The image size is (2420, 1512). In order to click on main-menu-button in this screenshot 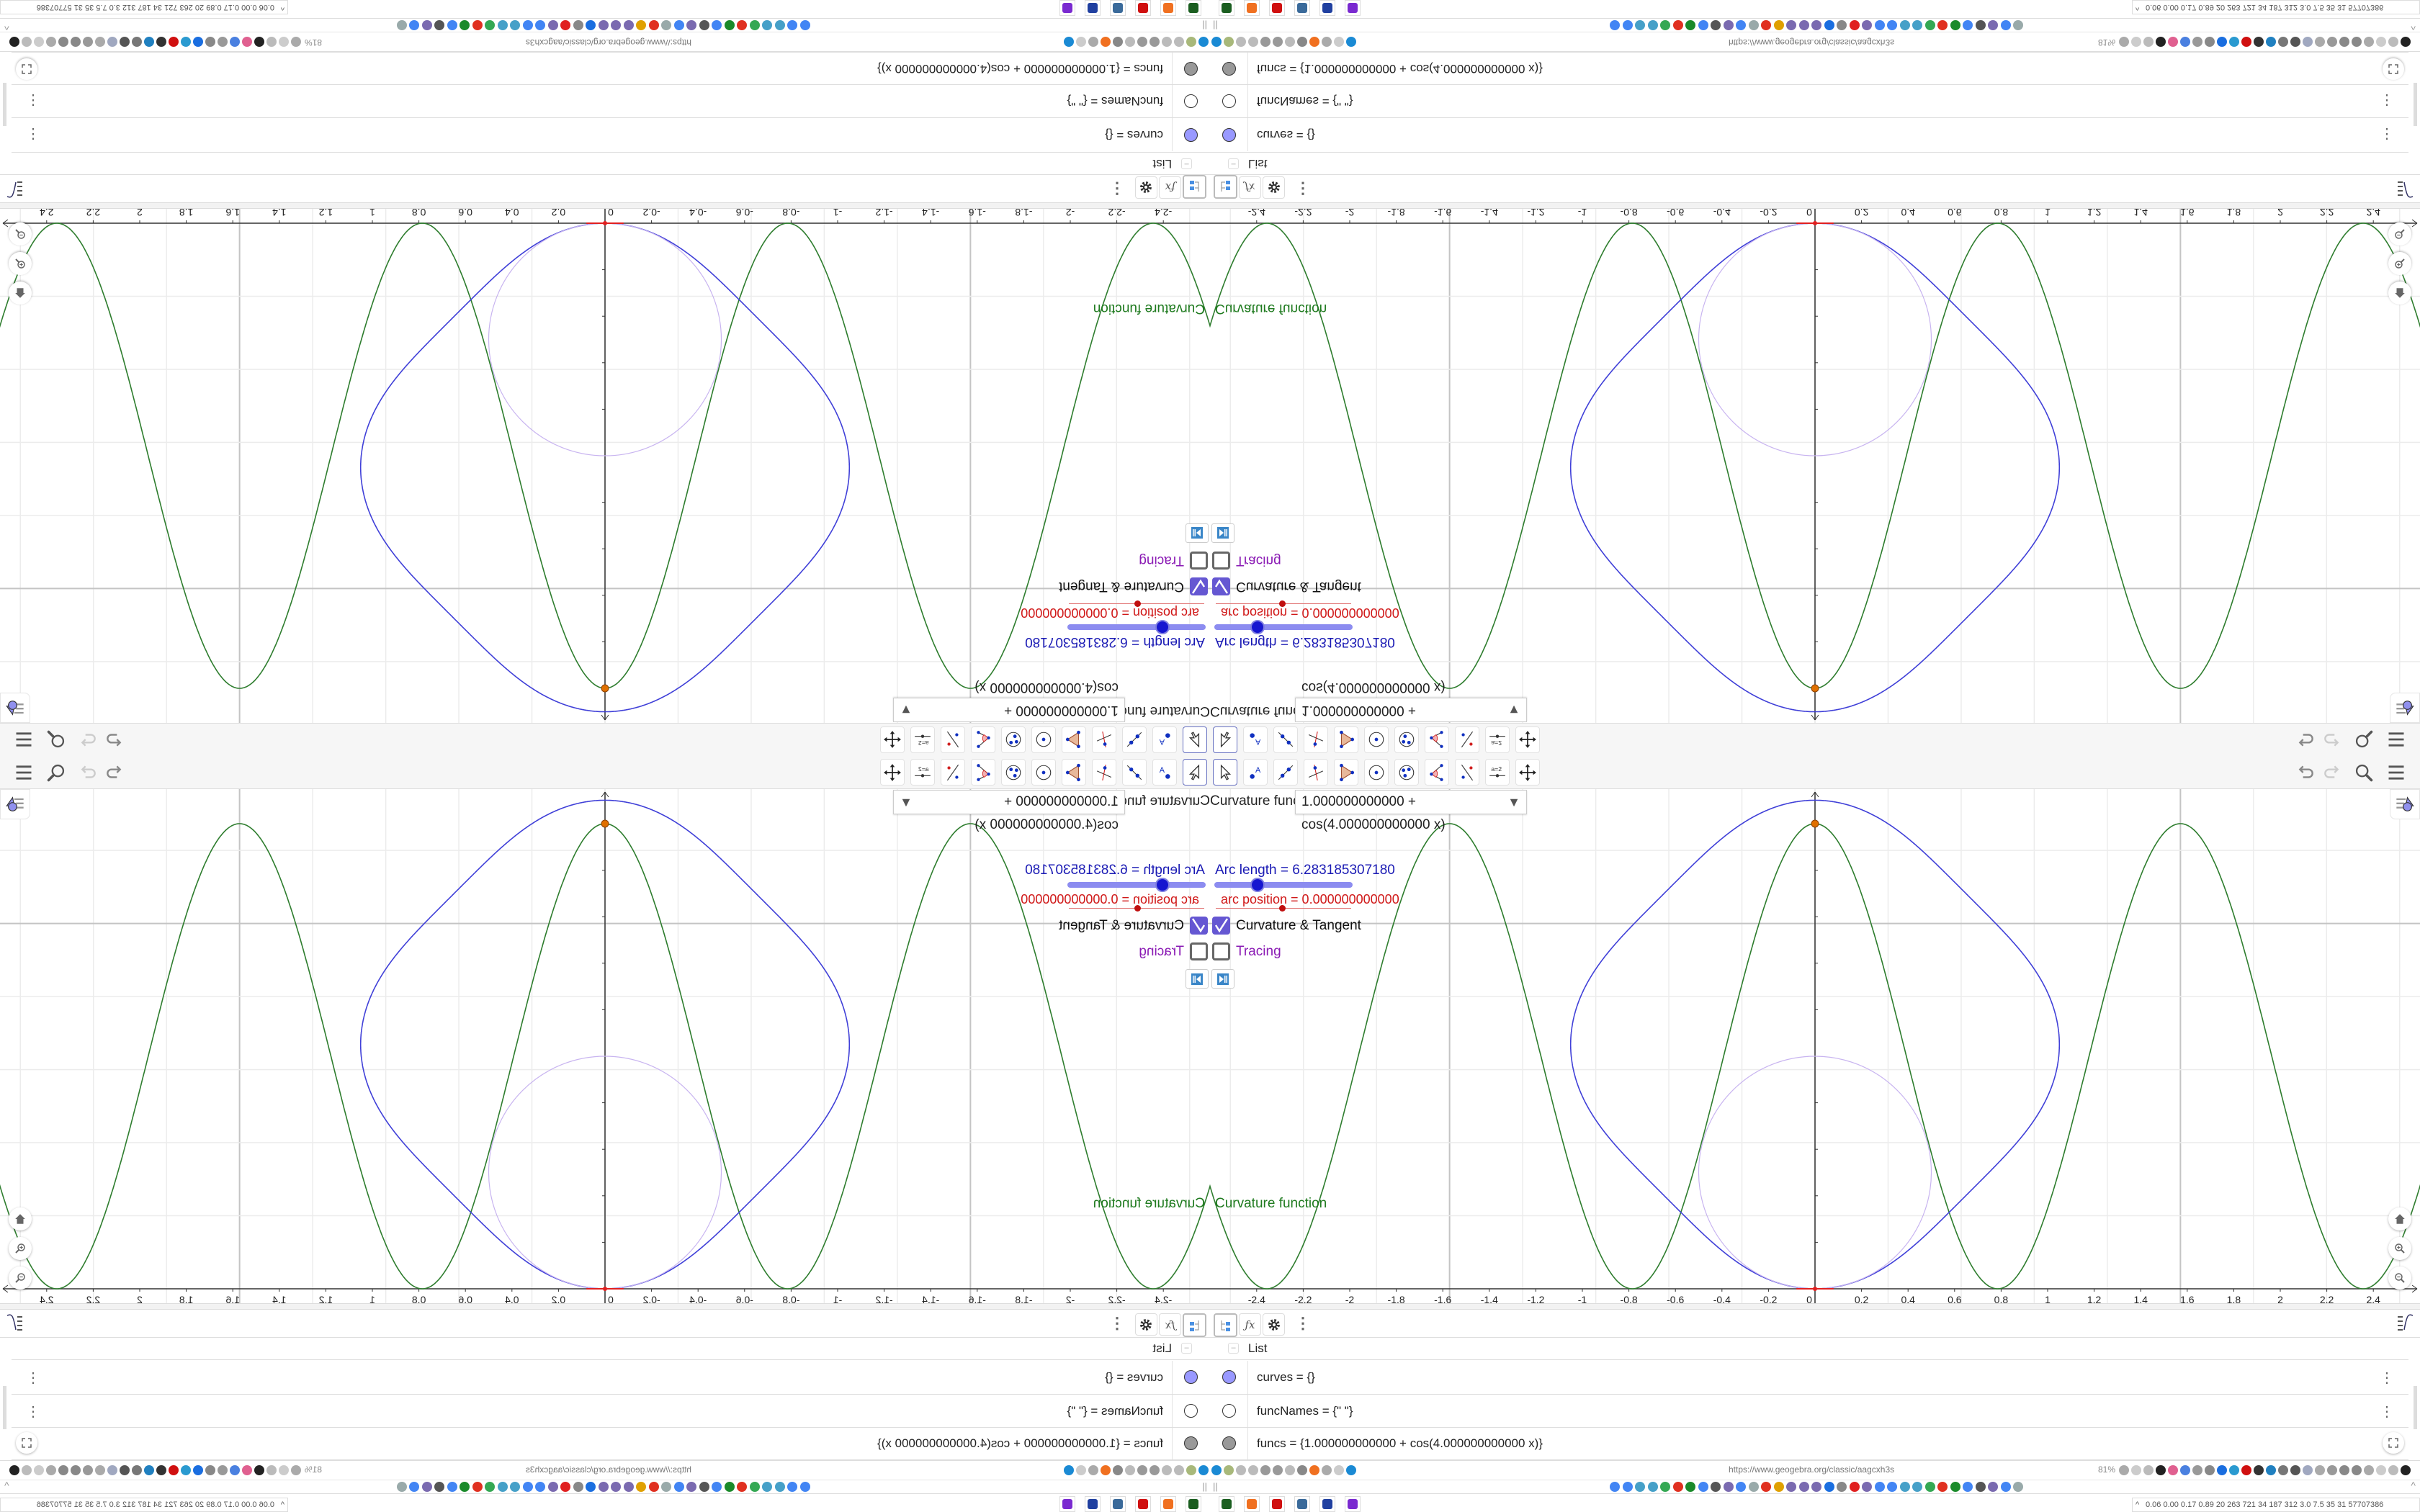, I will do `click(2396, 739)`.